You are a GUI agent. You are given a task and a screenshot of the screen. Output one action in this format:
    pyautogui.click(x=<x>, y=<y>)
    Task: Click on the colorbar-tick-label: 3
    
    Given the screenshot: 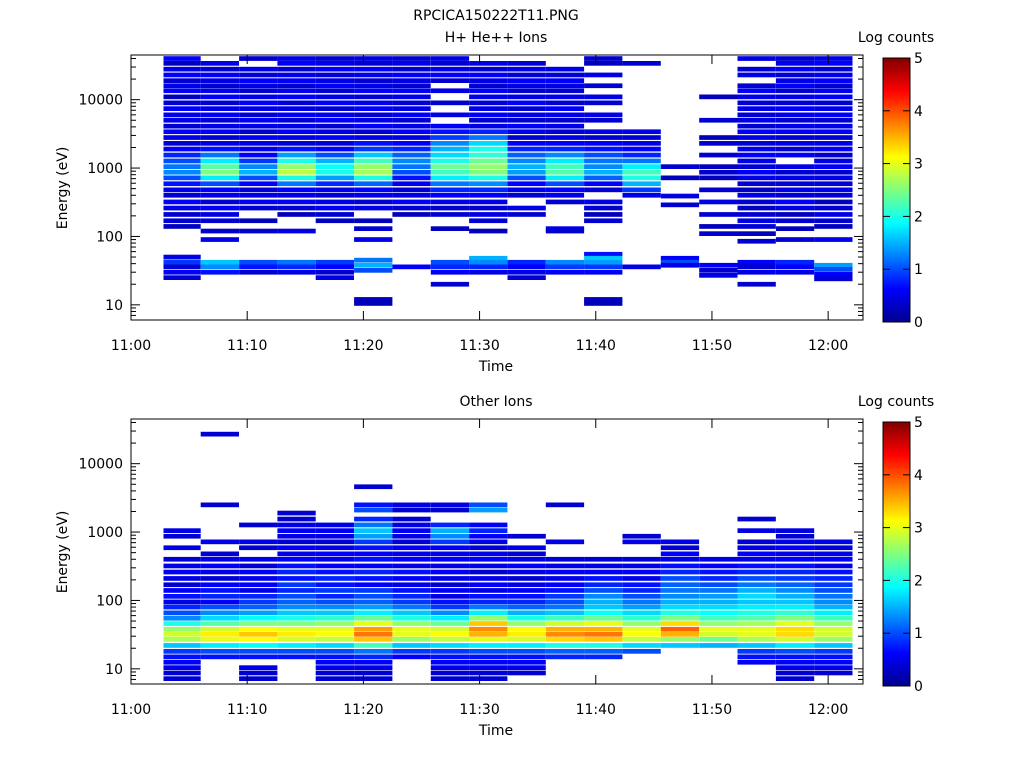 What is the action you would take?
    pyautogui.click(x=918, y=165)
    